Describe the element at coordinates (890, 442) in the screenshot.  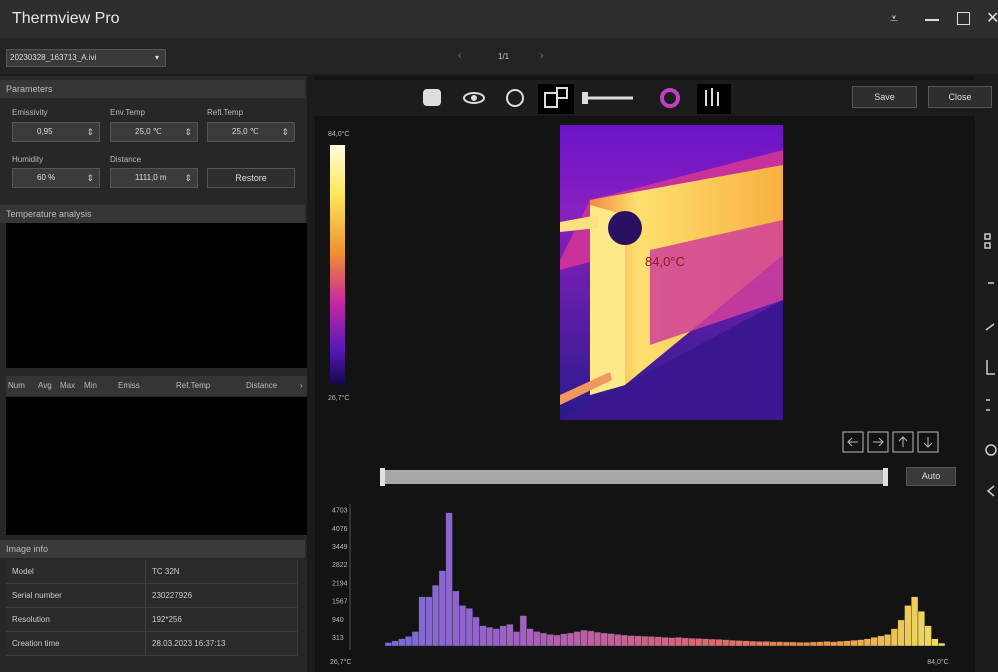
I see `pan-buttons` at that location.